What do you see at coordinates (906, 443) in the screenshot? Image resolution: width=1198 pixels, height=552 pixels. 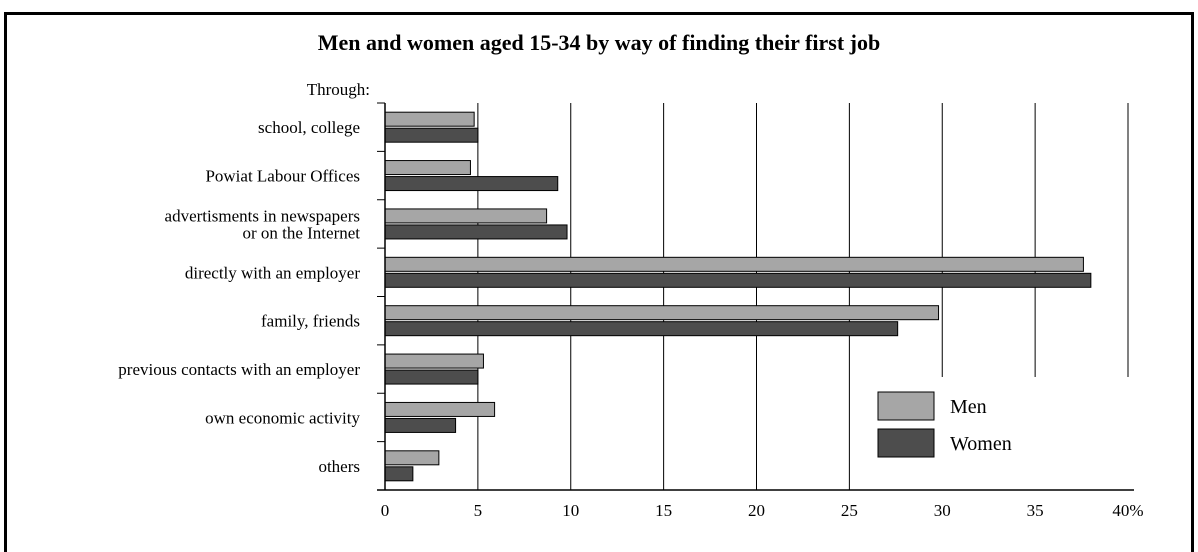 I see `legend-swatch-women` at bounding box center [906, 443].